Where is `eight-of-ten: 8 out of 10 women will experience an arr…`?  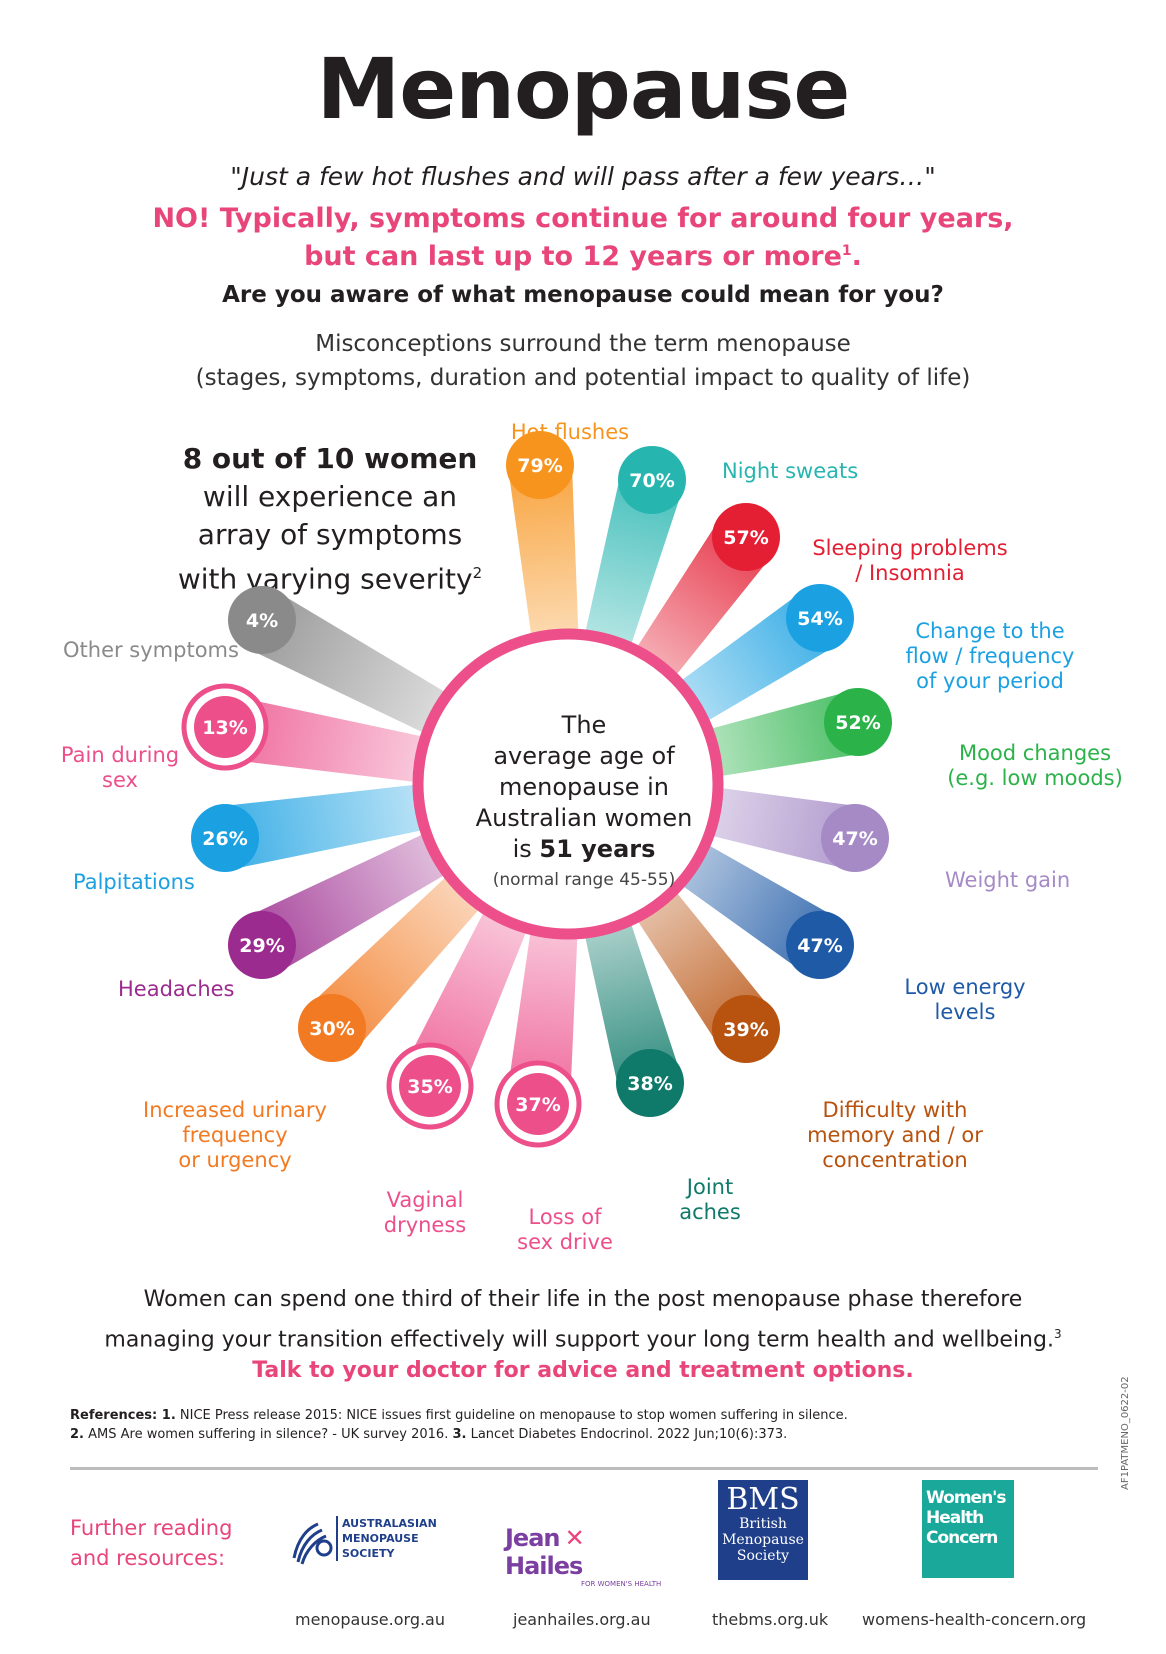
eight-of-ten: 8 out of 10 women will experience an arr… is located at coordinates (330, 519).